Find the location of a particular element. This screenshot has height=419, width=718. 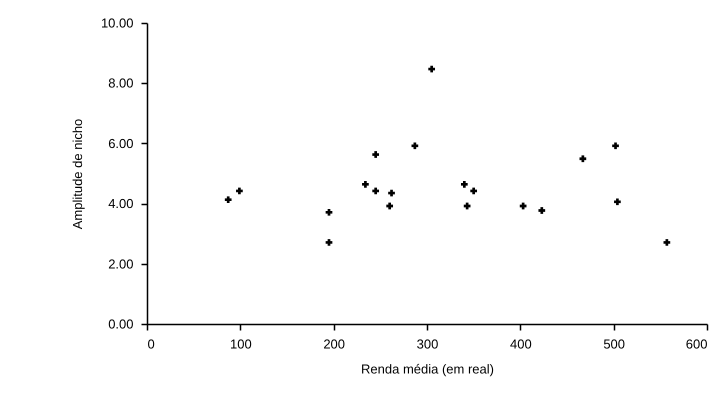

x-tick-label: 600 is located at coordinates (697, 344).